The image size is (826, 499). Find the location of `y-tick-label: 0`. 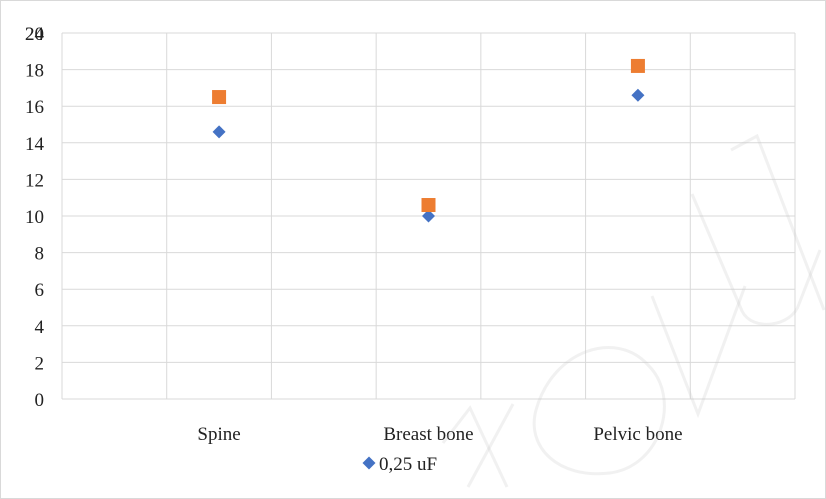

y-tick-label: 0 is located at coordinates (40, 400).